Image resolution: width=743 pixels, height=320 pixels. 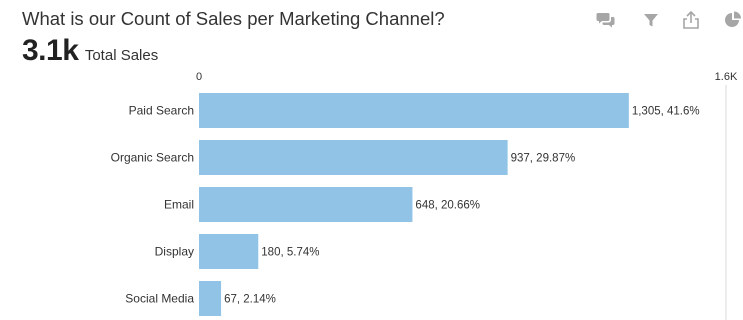 I want to click on kpi-value: 3.1k, so click(x=50, y=50).